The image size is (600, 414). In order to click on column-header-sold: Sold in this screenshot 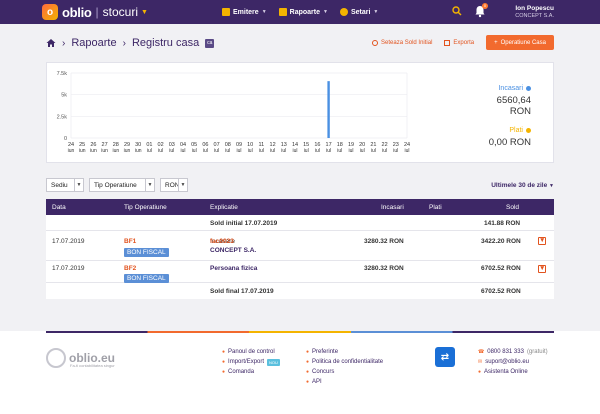, I will do `click(513, 207)`.